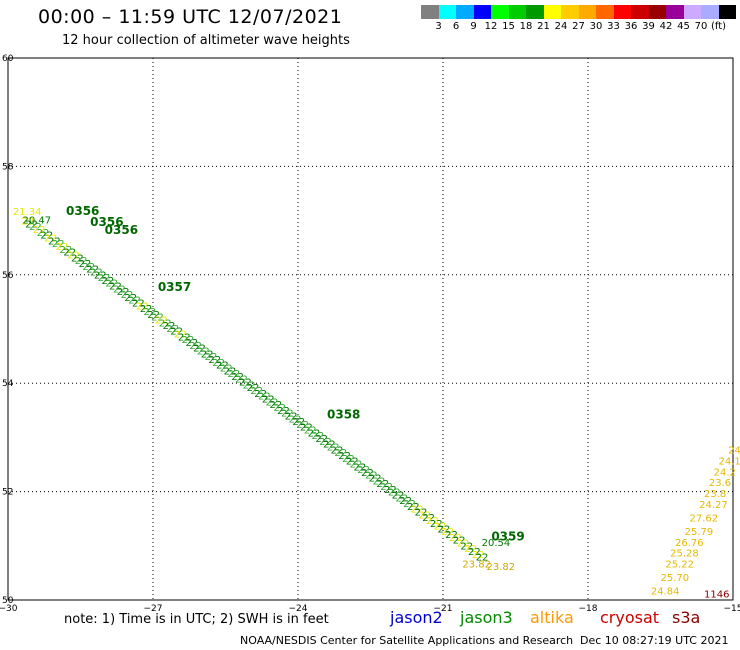 Image resolution: width=740 pixels, height=650 pixels. What do you see at coordinates (729, 462) in the screenshot?
I see `swh-label: 24.1` at bounding box center [729, 462].